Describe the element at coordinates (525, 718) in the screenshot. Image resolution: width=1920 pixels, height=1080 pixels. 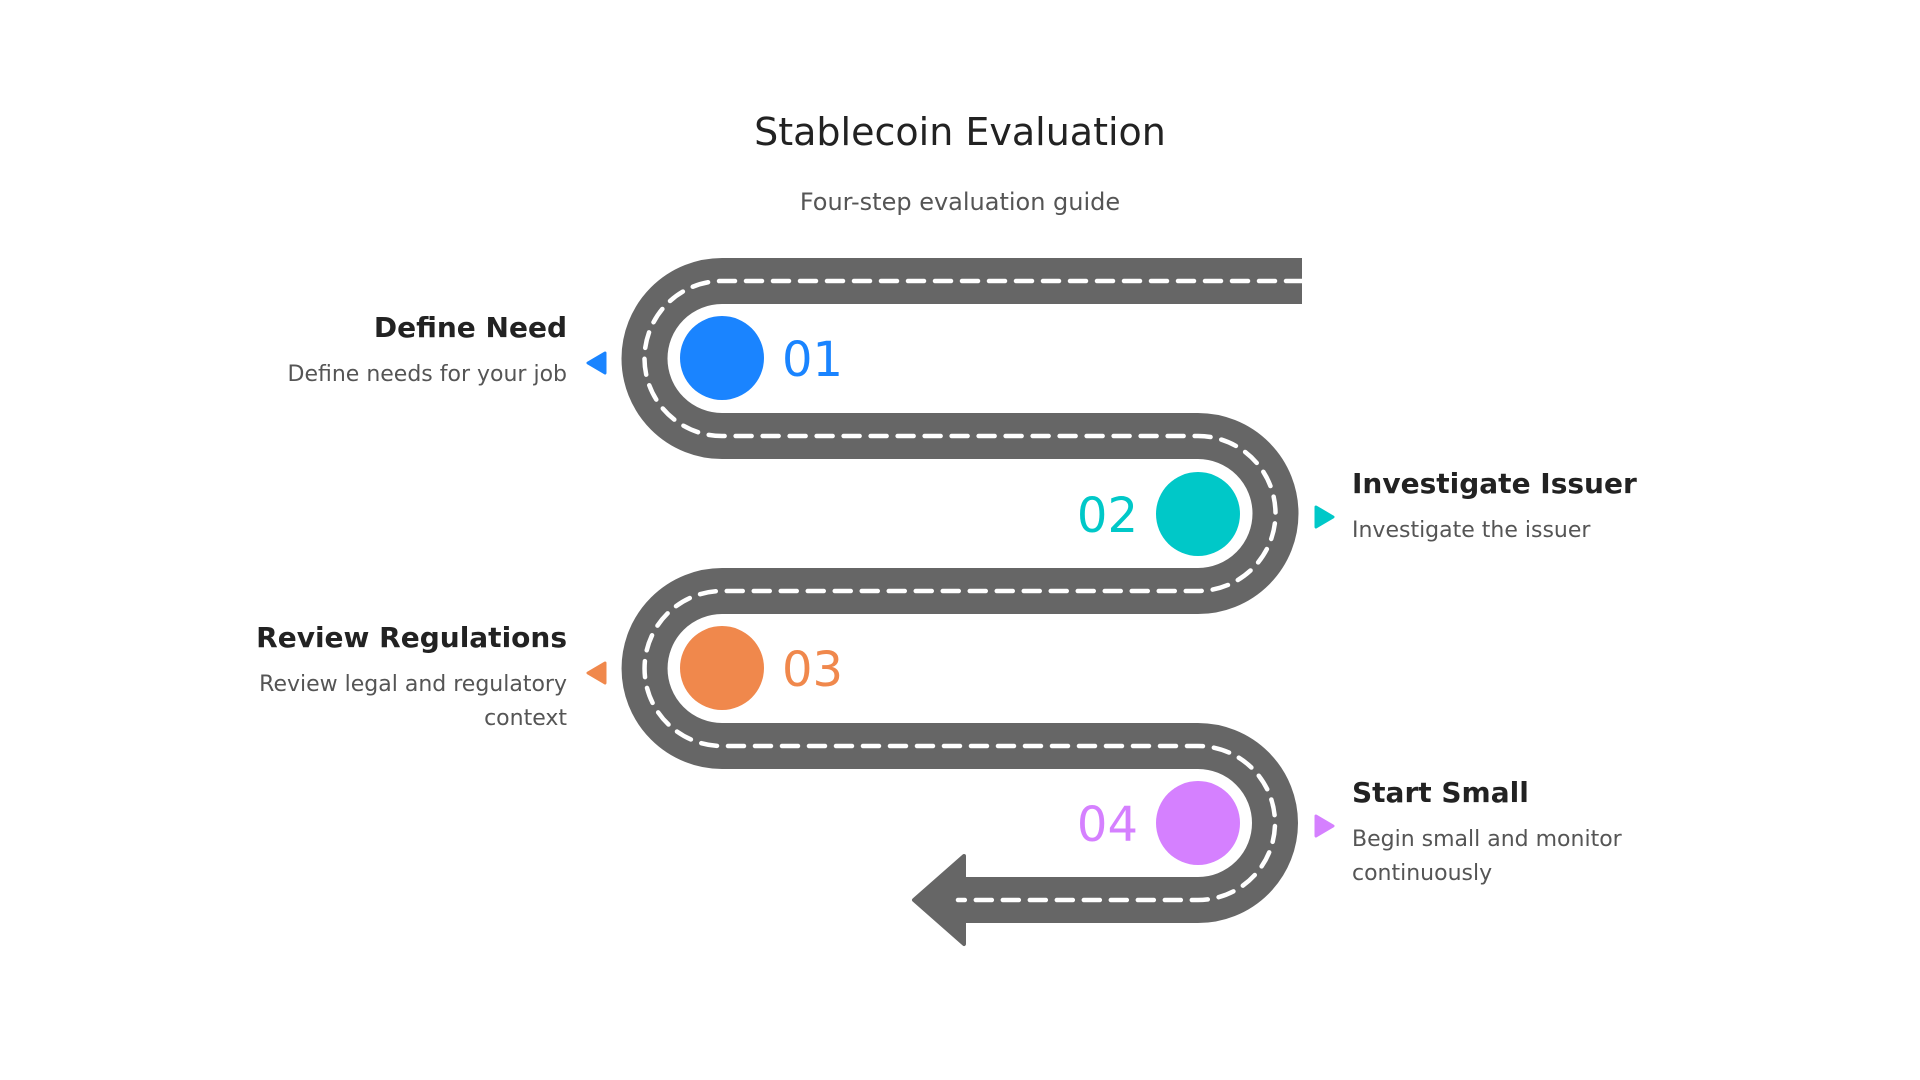
I see `step-description: context` at that location.